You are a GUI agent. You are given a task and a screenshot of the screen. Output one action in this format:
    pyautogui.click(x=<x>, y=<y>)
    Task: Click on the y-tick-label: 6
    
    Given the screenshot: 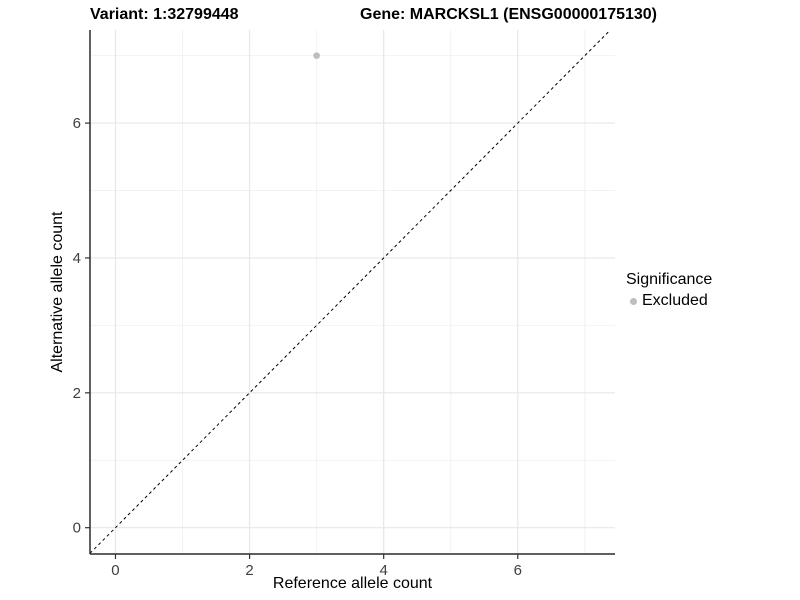 What is the action you would take?
    pyautogui.click(x=77, y=123)
    